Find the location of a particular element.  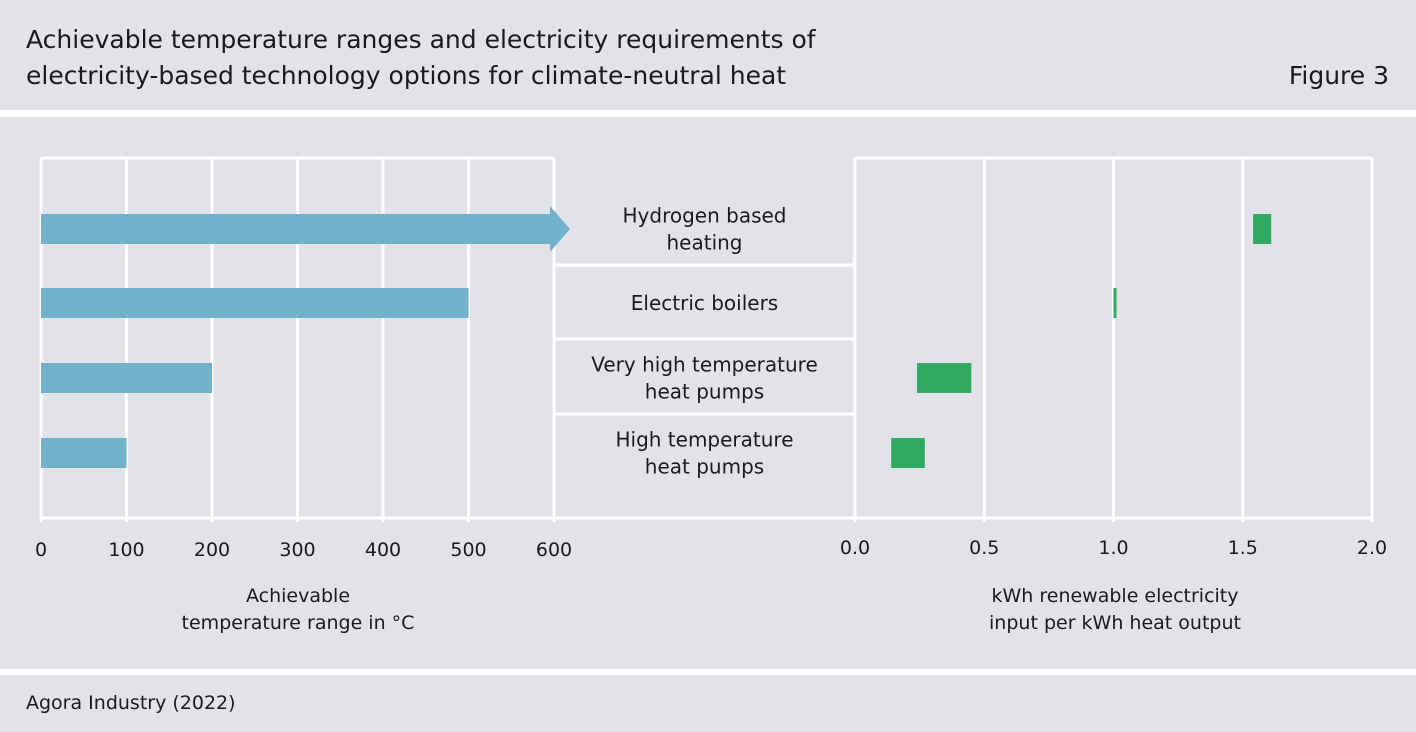

temp-axis-title: Achievable is located at coordinates (298, 596).